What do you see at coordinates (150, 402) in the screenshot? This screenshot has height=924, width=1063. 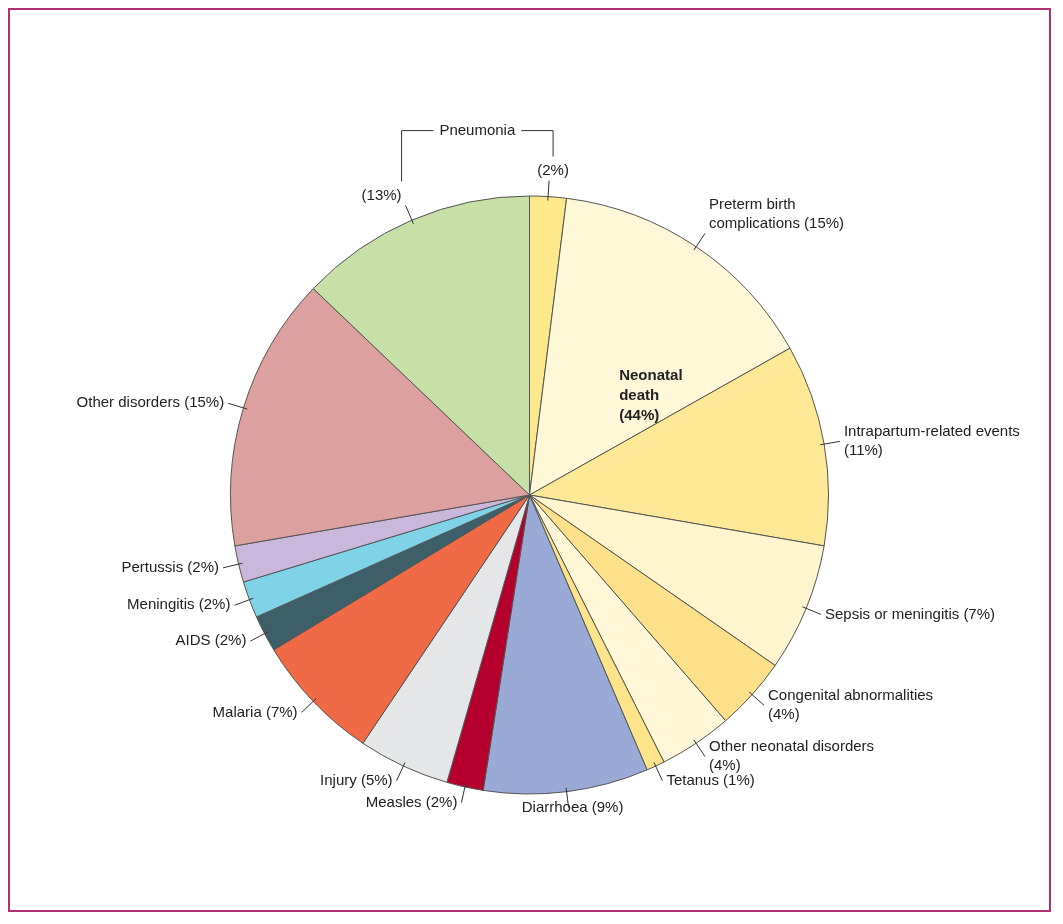 I see `slice-label: Other disorders (15%)` at bounding box center [150, 402].